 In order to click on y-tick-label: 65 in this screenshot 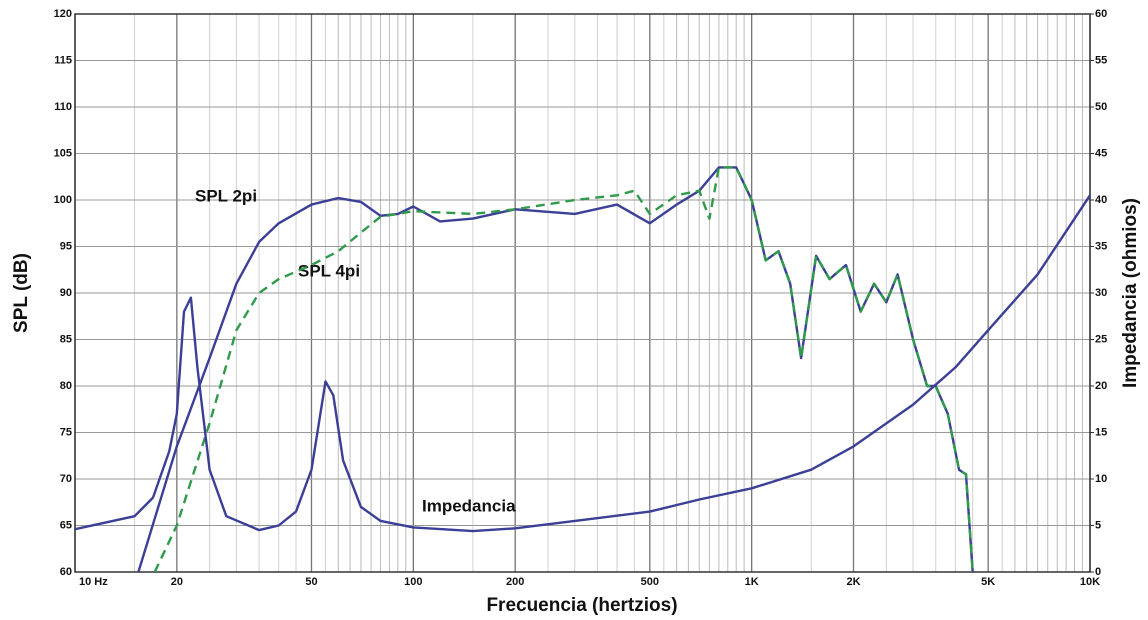, I will do `click(66, 525)`.